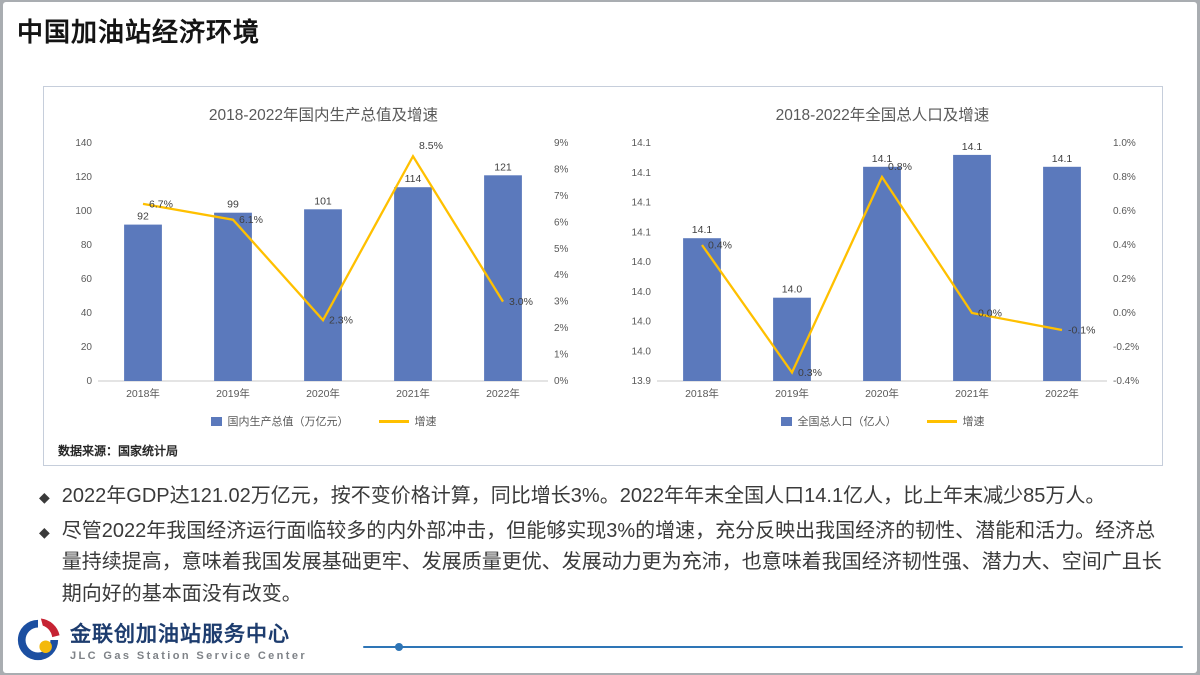 This screenshot has width=1200, height=675. What do you see at coordinates (847, 422) in the screenshot?
I see `legend-label: 全国总人口（亿人）` at bounding box center [847, 422].